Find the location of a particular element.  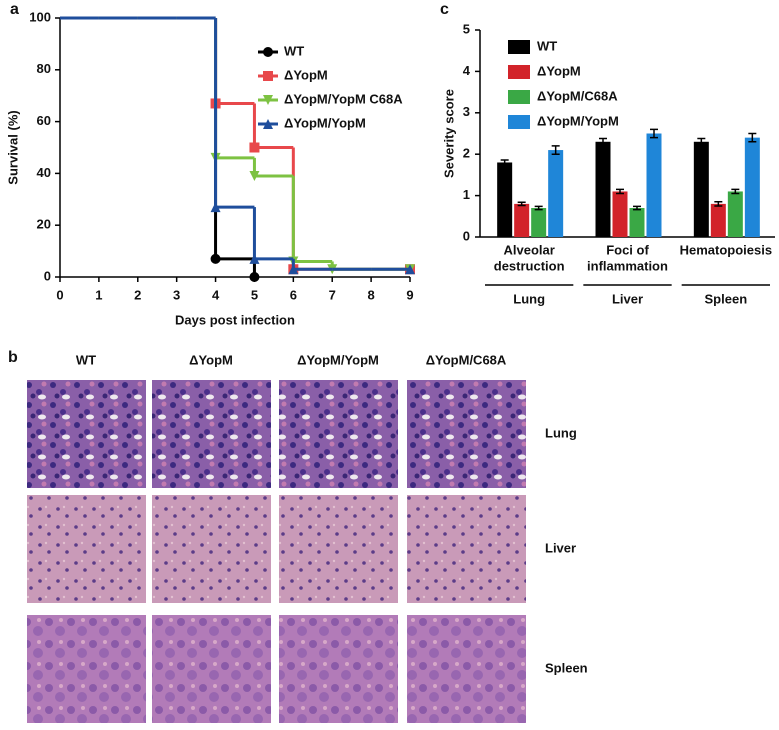

legend-label: ΔYopM/C68A is located at coordinates (577, 95).